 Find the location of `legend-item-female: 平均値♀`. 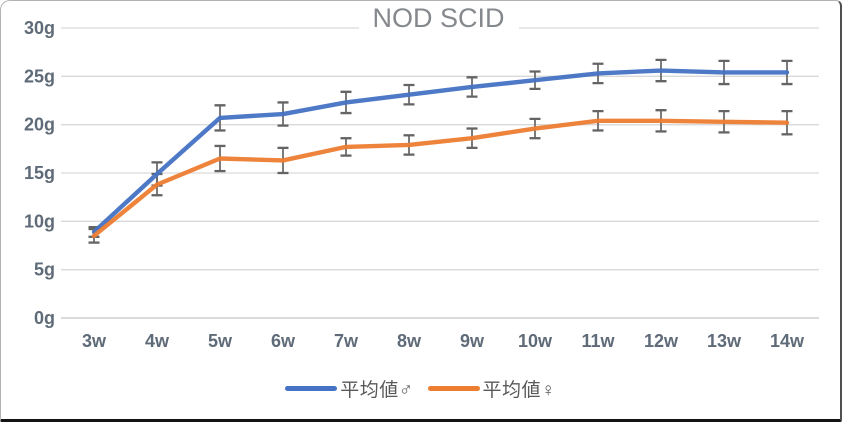

legend-item-female: 平均値♀ is located at coordinates (491, 388).